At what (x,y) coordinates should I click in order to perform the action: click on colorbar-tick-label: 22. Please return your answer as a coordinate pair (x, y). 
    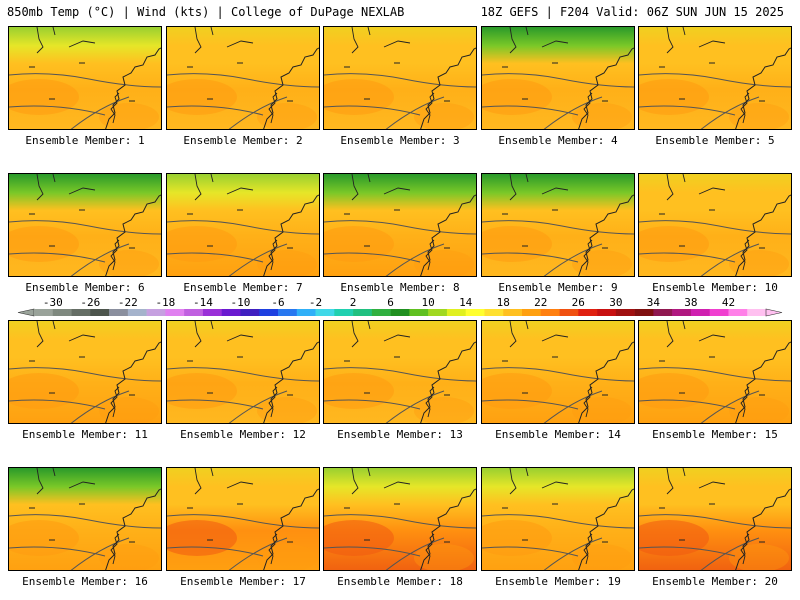
    Looking at the image, I should click on (540, 302).